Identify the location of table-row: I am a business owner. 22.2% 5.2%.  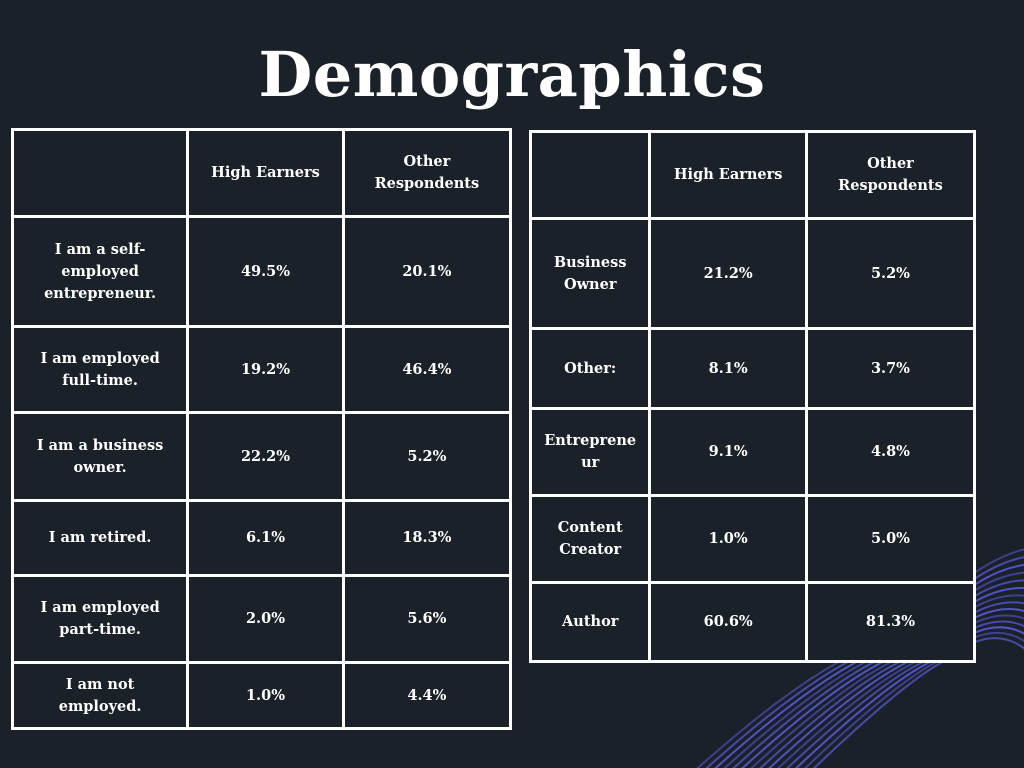
(261, 456).